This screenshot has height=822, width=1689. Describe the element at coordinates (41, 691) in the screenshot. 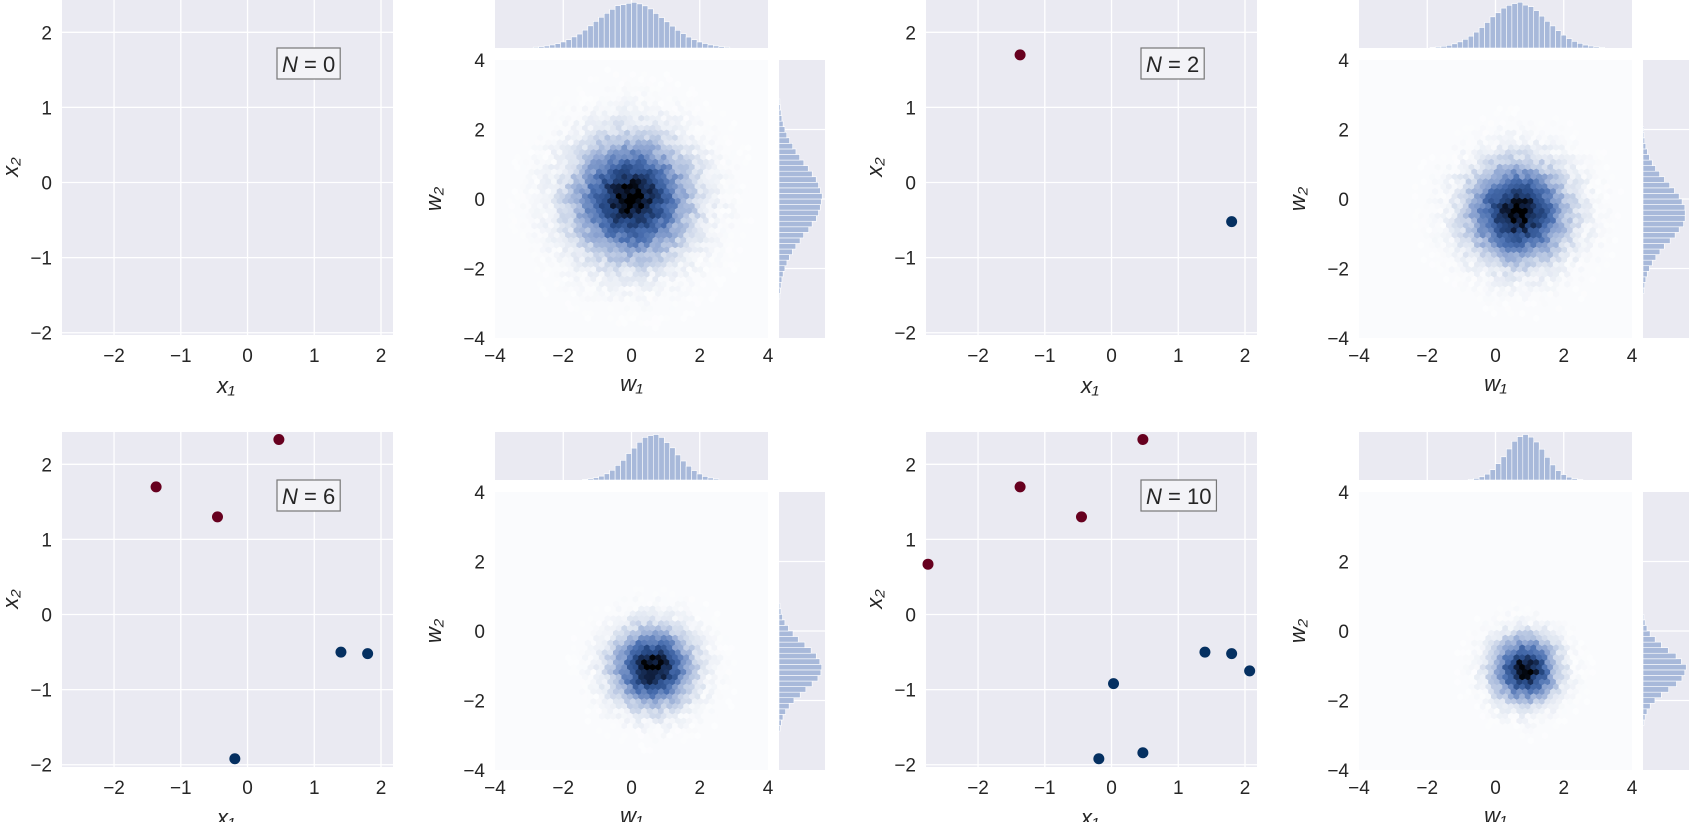

I see `y-tick-label: −1` at that location.